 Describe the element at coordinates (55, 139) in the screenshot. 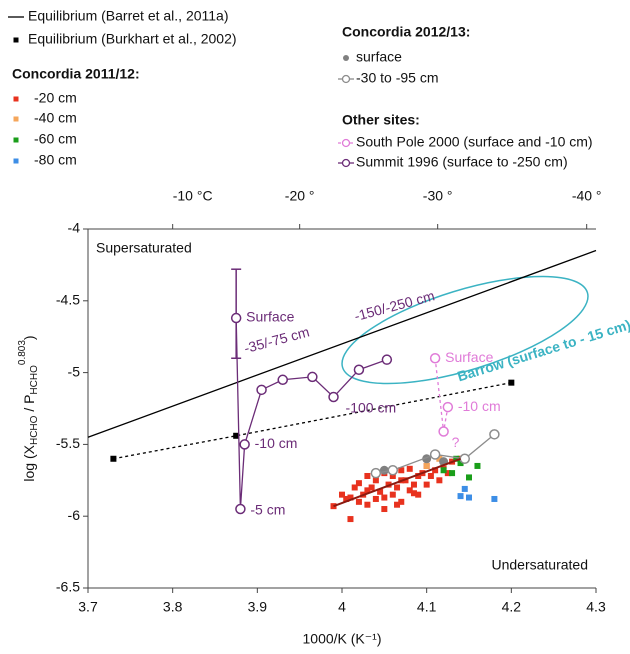

I see `legend-label: -60 cm` at that location.